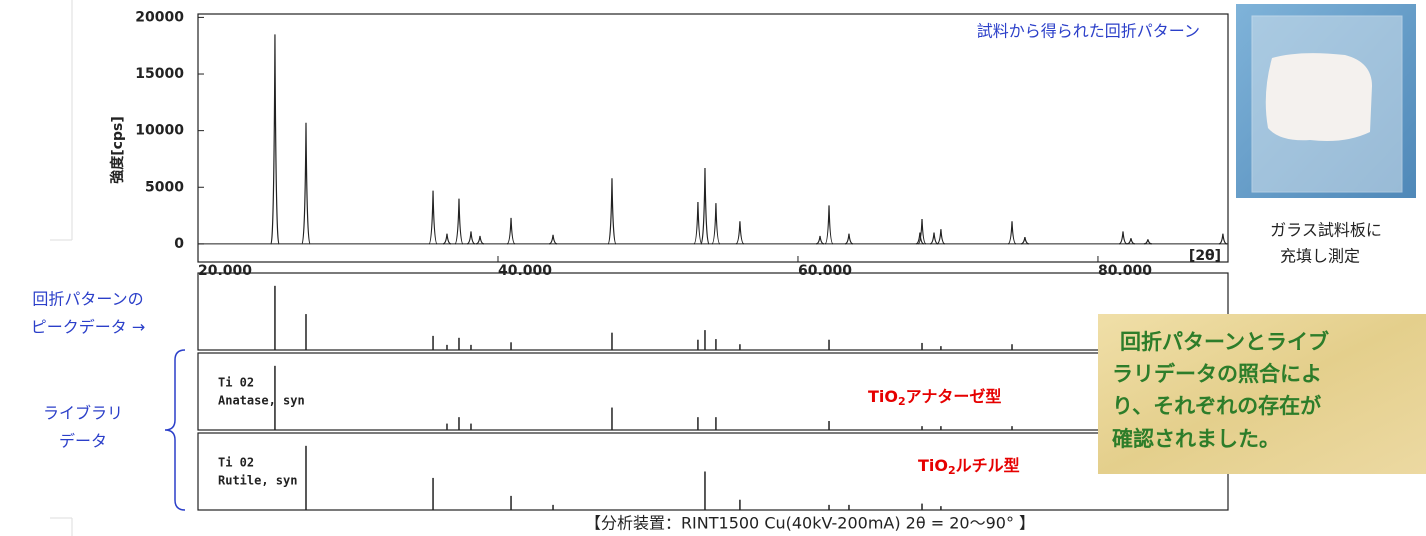 The height and width of the screenshot is (536, 1426). I want to click on y-tick-label: 15000, so click(159, 74).